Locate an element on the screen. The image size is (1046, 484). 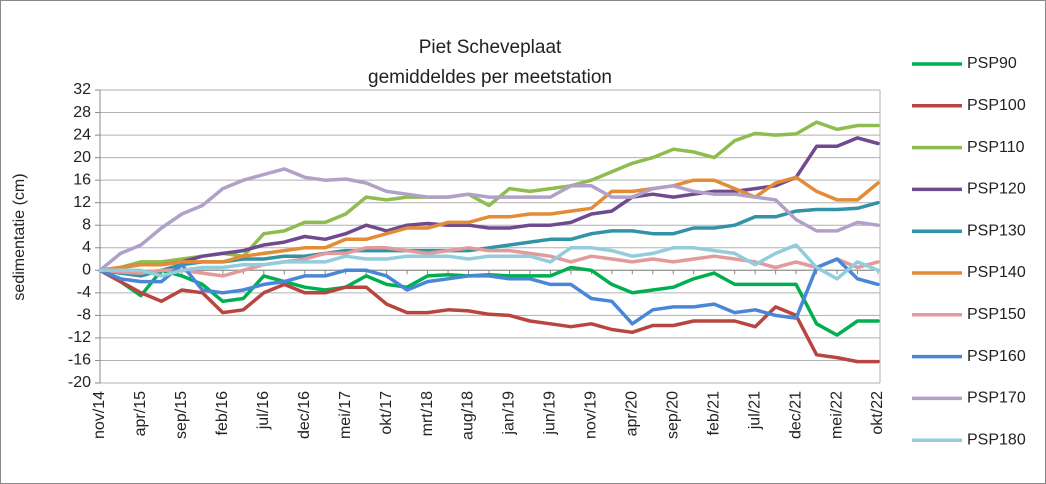
x-tick-label: okt/22 is located at coordinates (877, 413).